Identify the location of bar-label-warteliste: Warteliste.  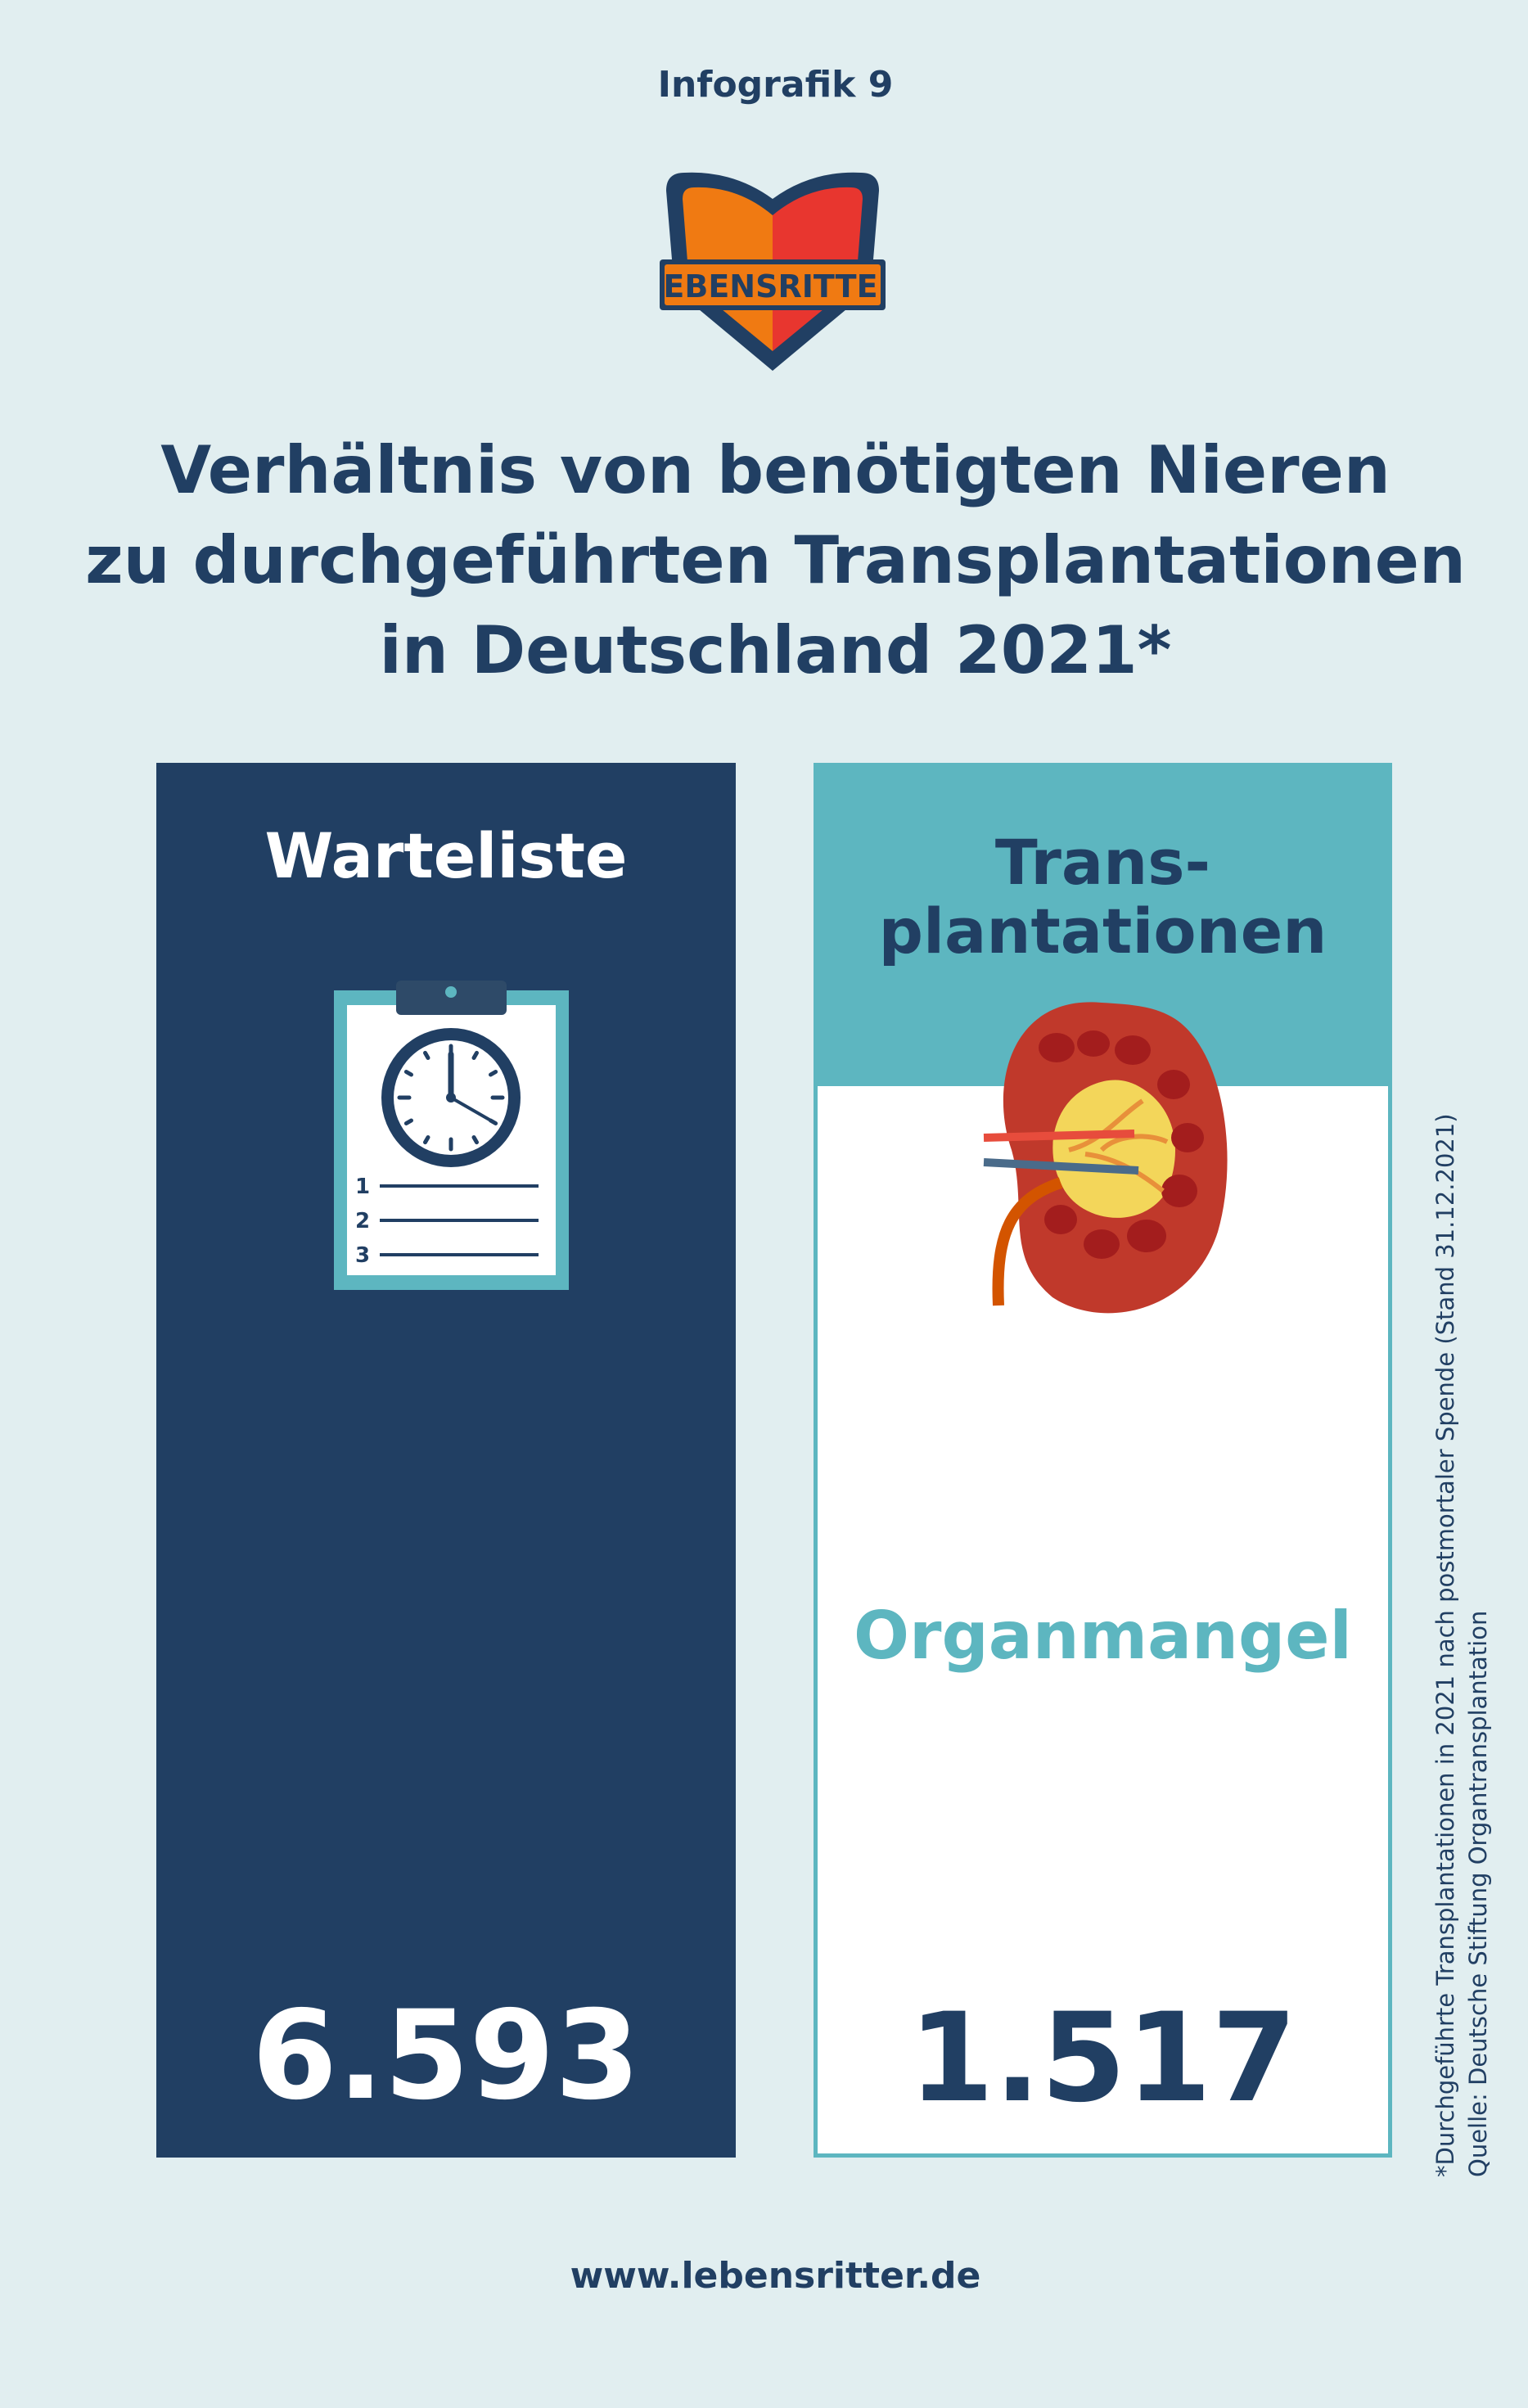
(446, 856).